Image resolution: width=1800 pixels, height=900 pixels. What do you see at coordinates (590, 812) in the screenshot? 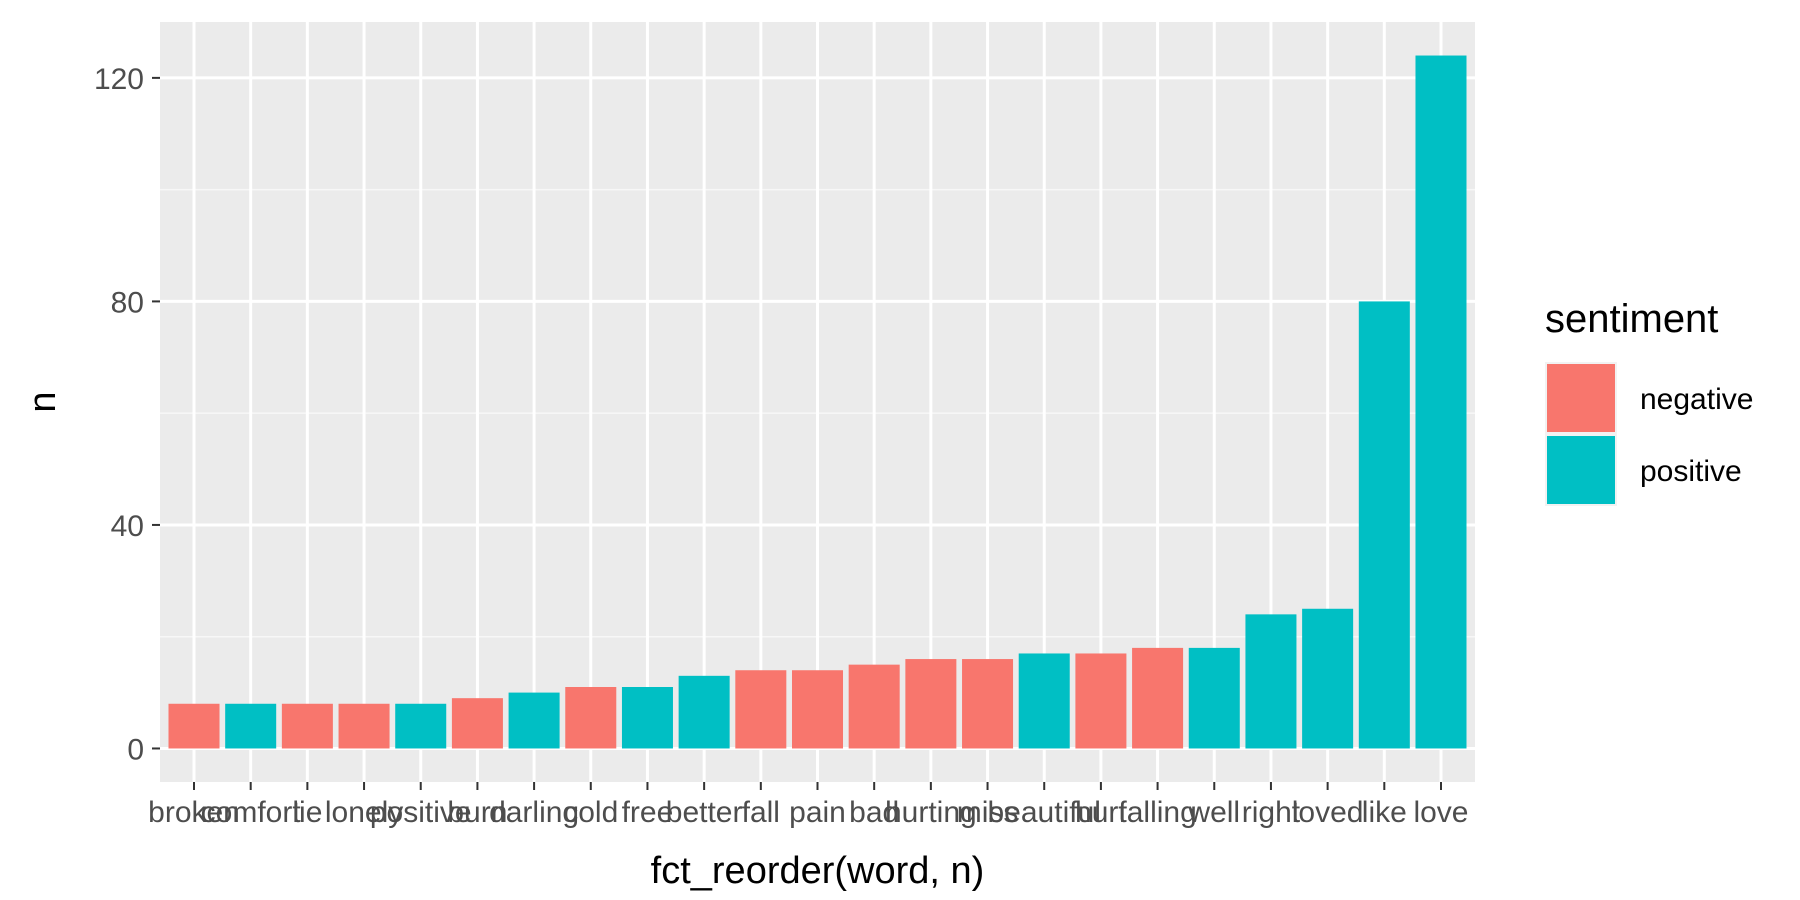
I see `x-tick-label: cold` at bounding box center [590, 812].